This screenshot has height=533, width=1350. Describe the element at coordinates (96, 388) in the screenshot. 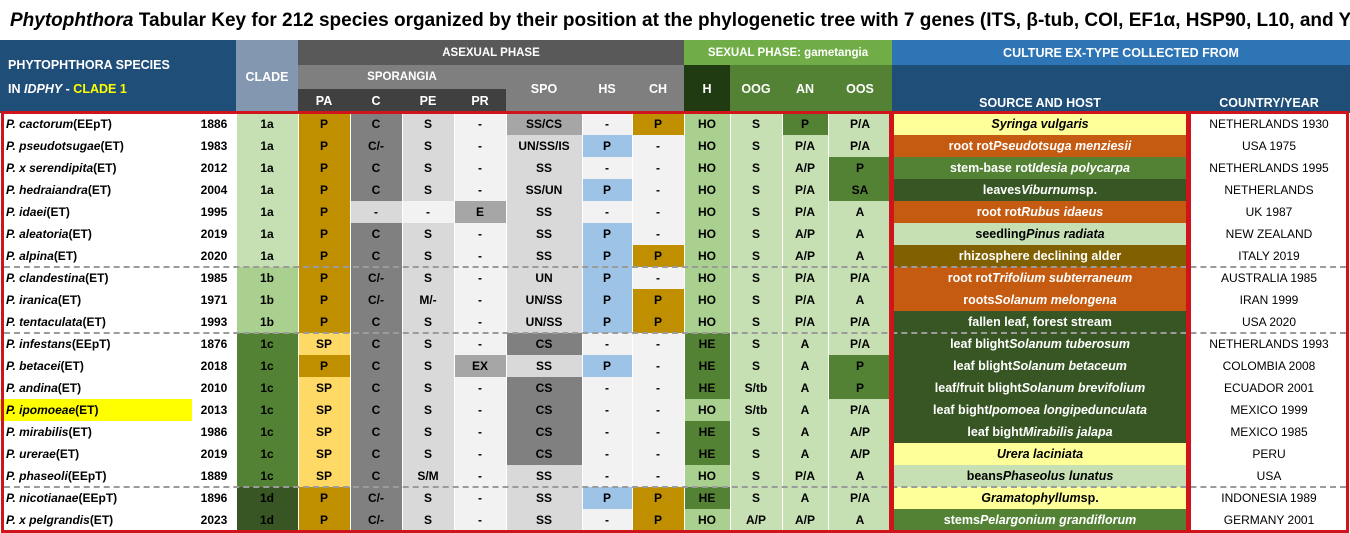

I see `species-name: P. andina (ET)` at that location.